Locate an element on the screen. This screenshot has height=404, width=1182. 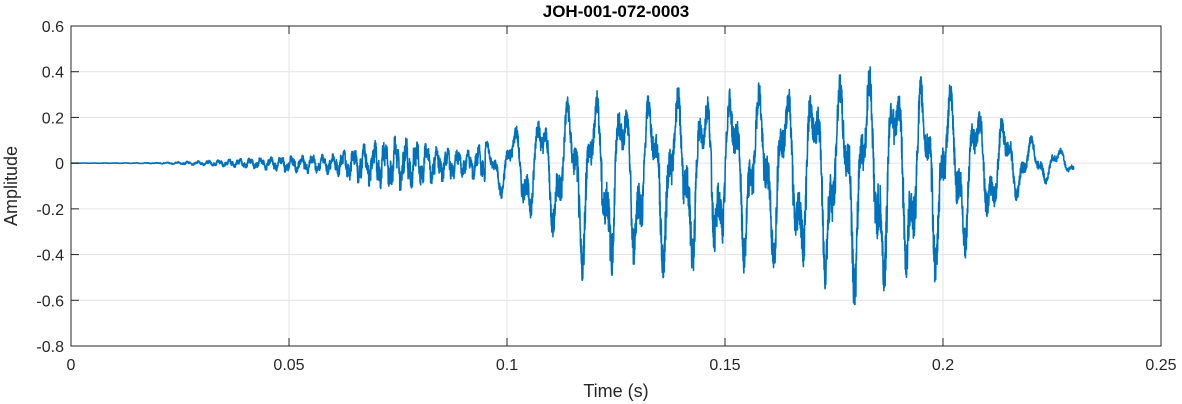
y-tick-label: -0.4 is located at coordinates (50, 256).